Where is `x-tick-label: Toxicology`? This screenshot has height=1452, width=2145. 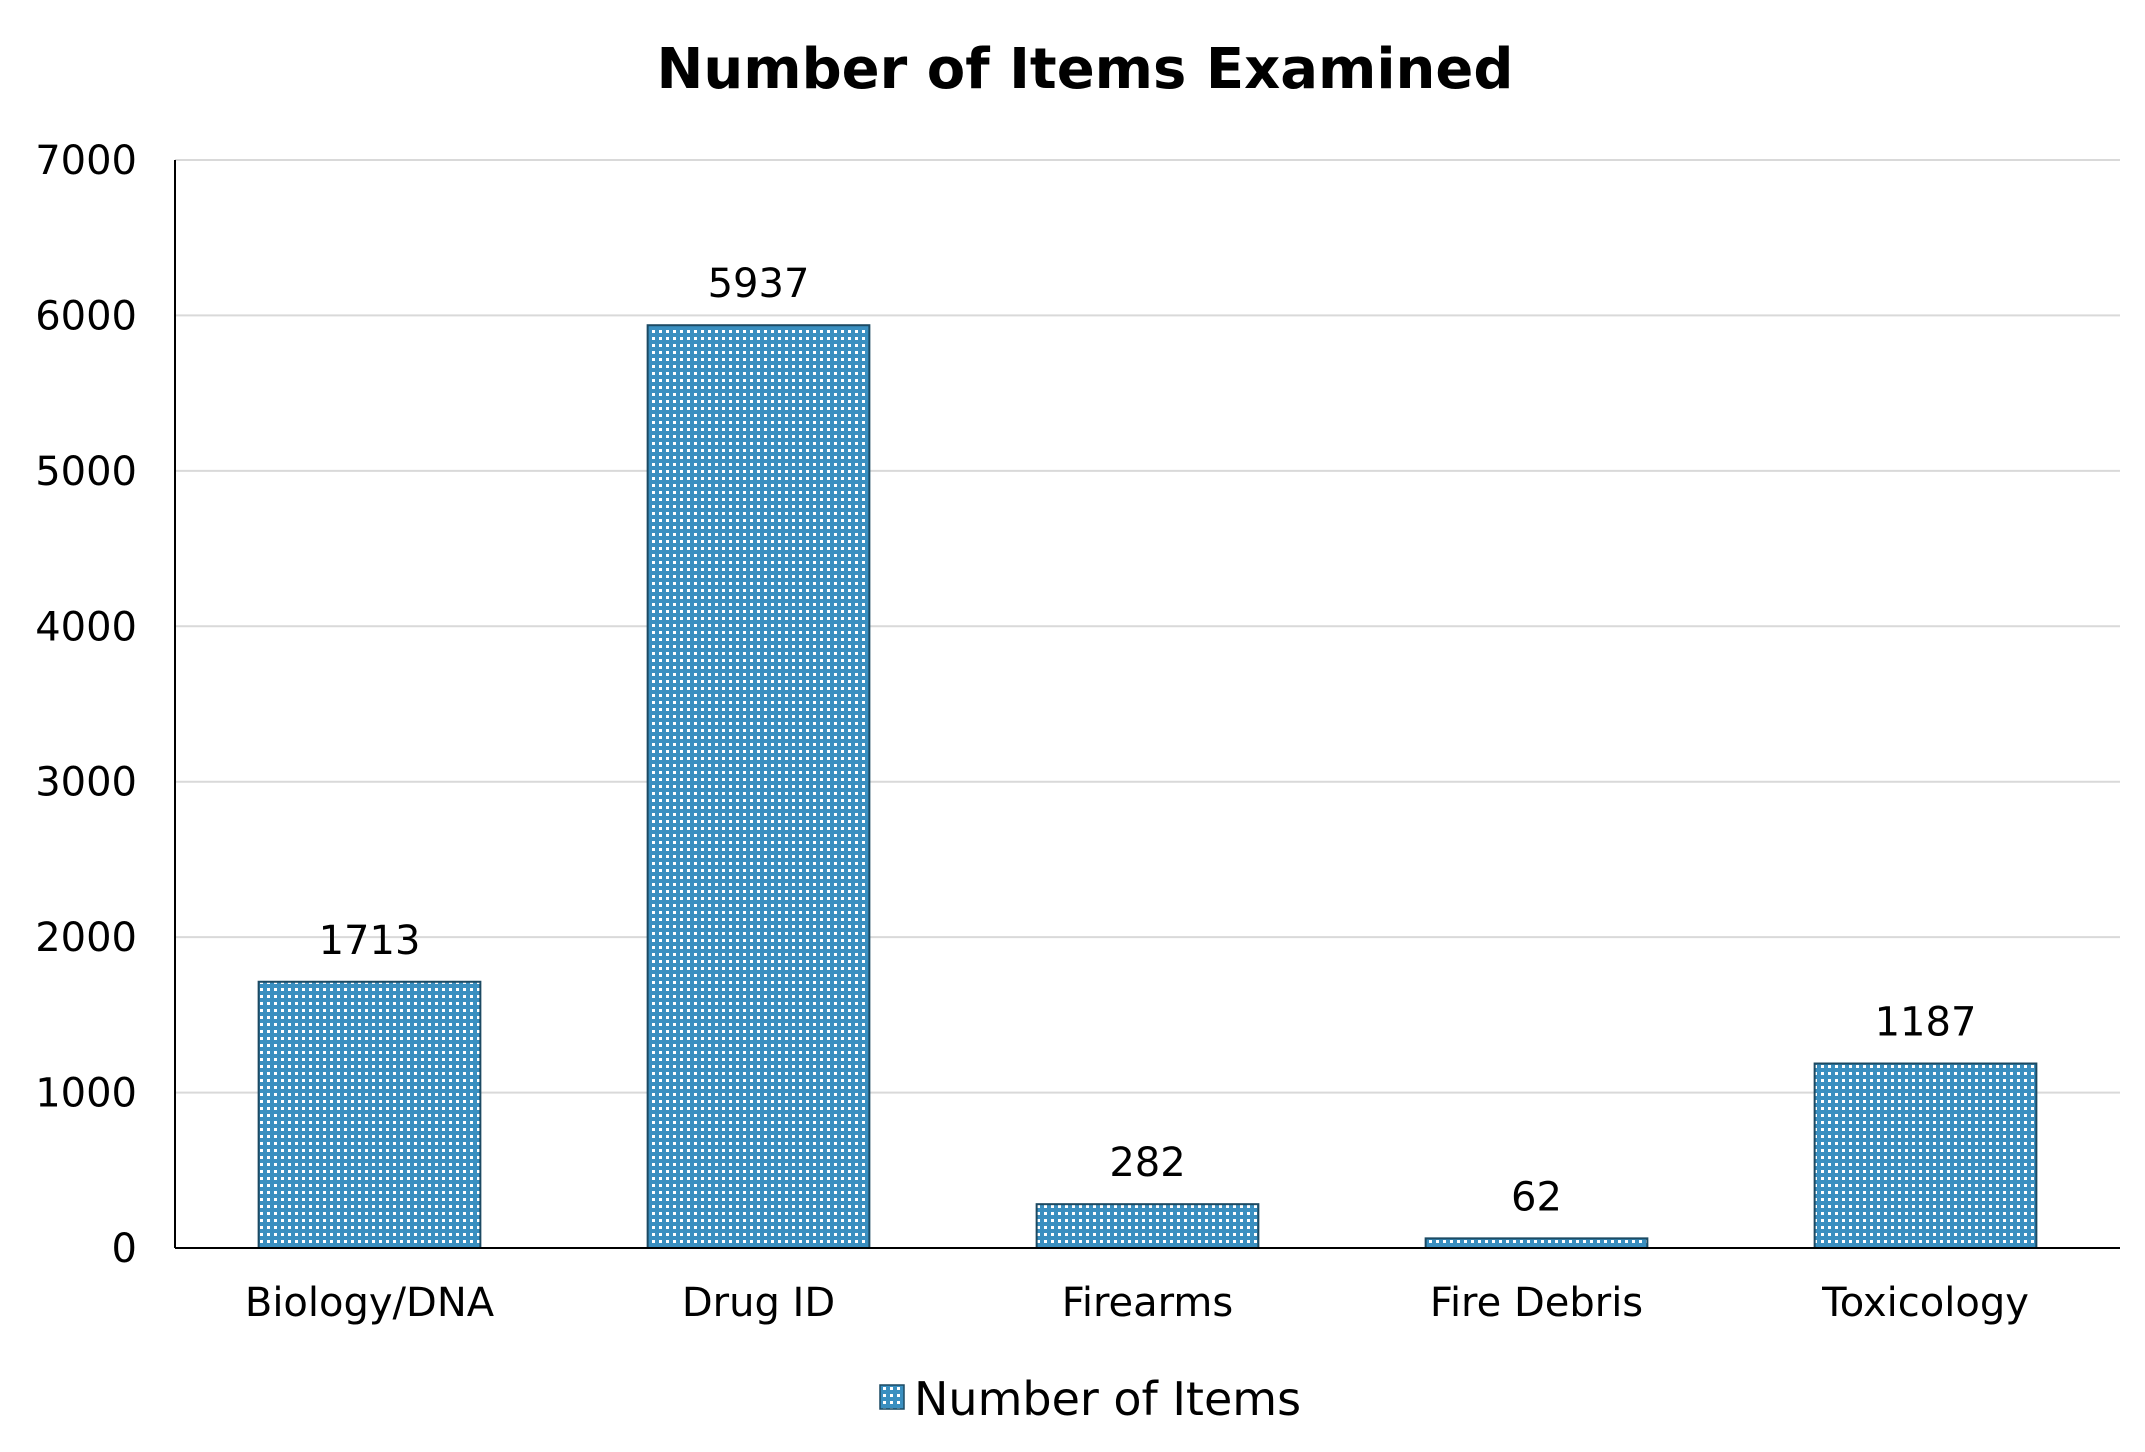
x-tick-label: Toxicology is located at coordinates (1925, 1303).